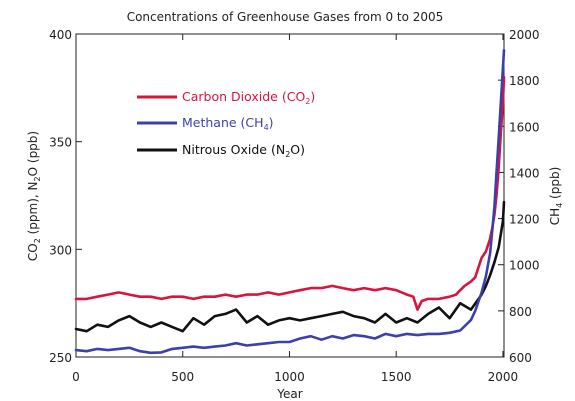 This screenshot has height=401, width=575. Describe the element at coordinates (289, 394) in the screenshot. I see `x-axis-label: Year` at that location.